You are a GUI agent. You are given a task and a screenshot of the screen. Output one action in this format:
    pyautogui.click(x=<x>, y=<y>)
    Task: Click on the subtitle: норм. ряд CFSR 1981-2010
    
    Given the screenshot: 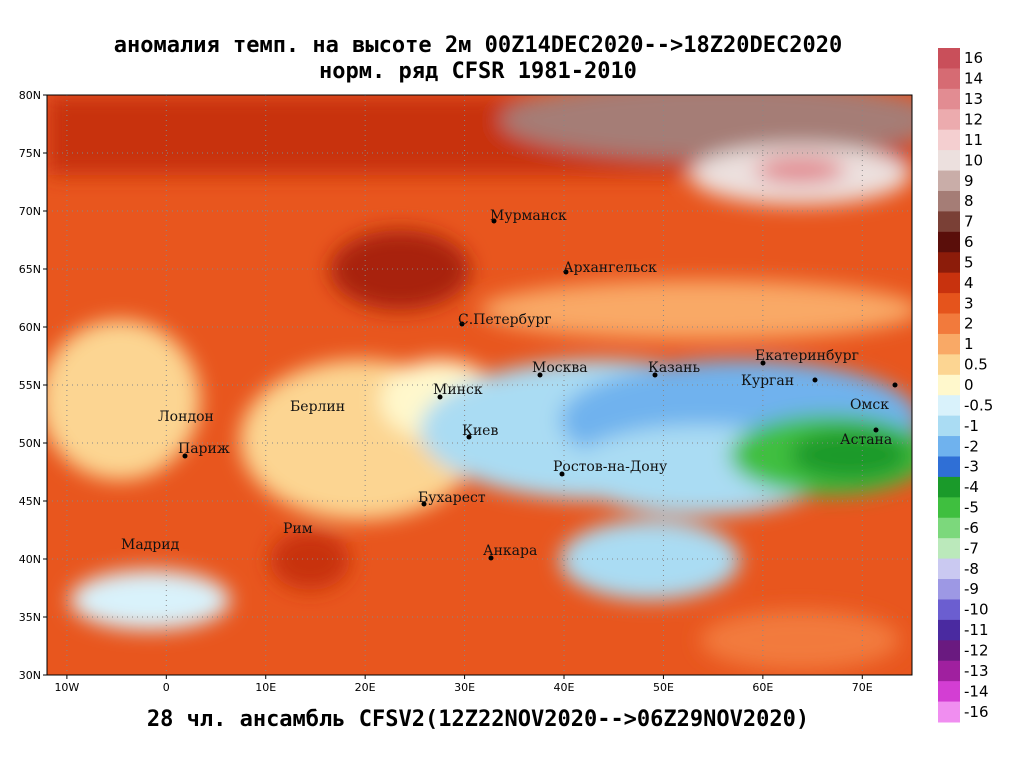 What is the action you would take?
    pyautogui.click(x=478, y=71)
    